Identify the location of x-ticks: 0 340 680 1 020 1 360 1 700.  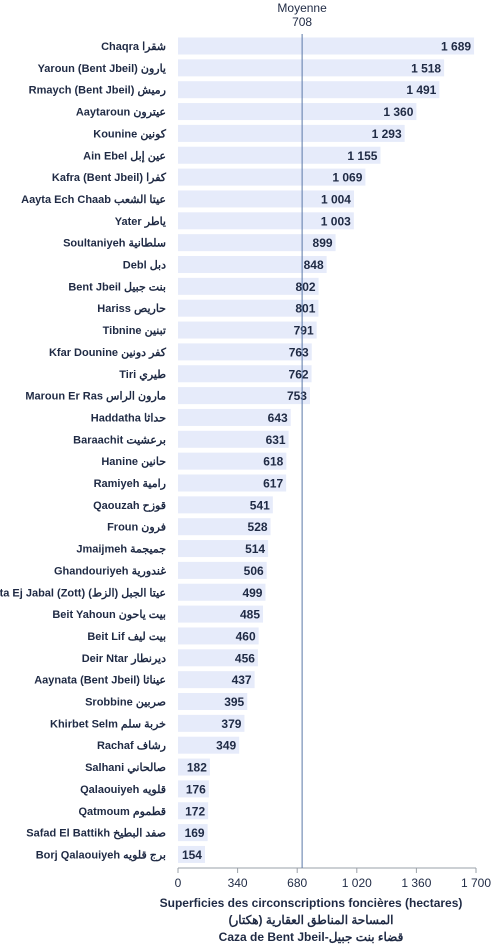
(333, 879).